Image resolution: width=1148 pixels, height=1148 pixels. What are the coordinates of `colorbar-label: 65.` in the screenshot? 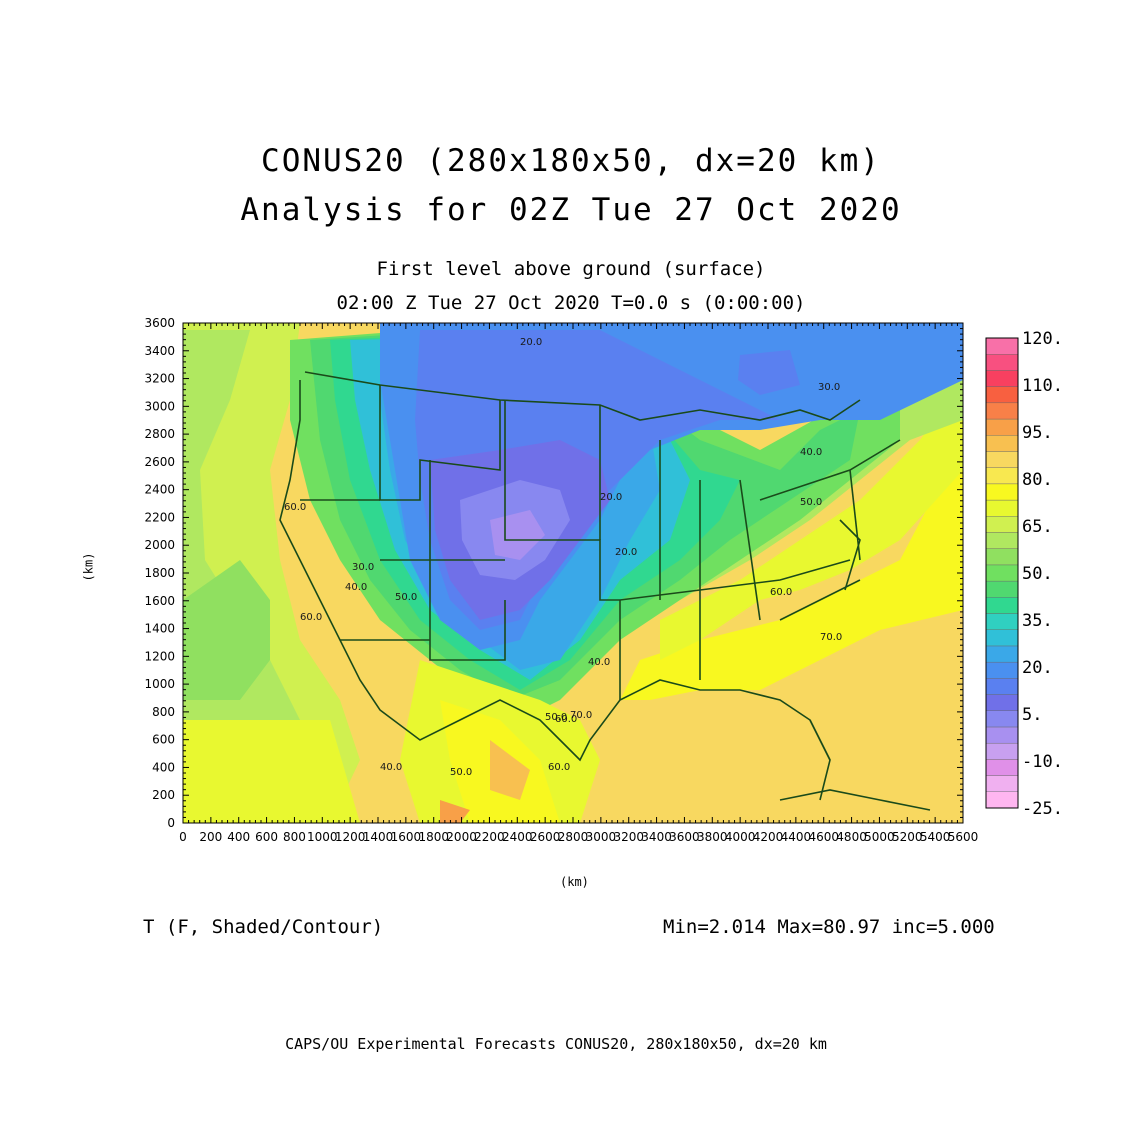 It's located at (1037, 527).